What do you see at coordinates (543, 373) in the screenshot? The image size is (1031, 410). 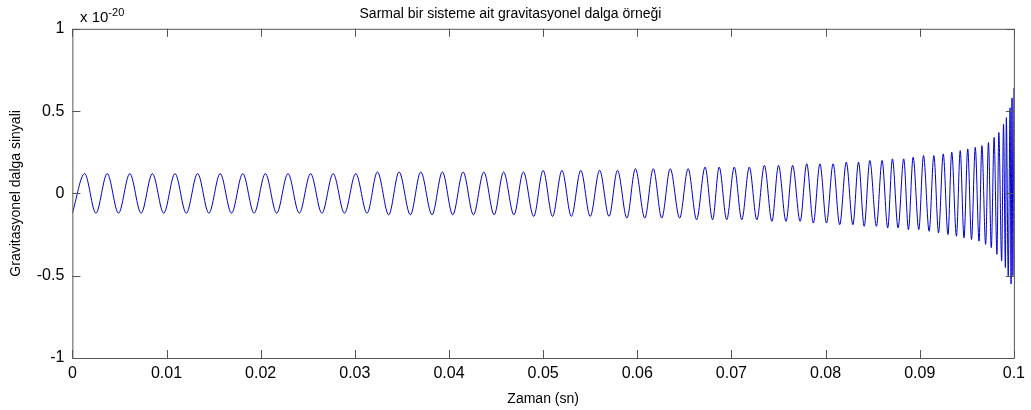 I see `x-tick-label: 0.05` at bounding box center [543, 373].